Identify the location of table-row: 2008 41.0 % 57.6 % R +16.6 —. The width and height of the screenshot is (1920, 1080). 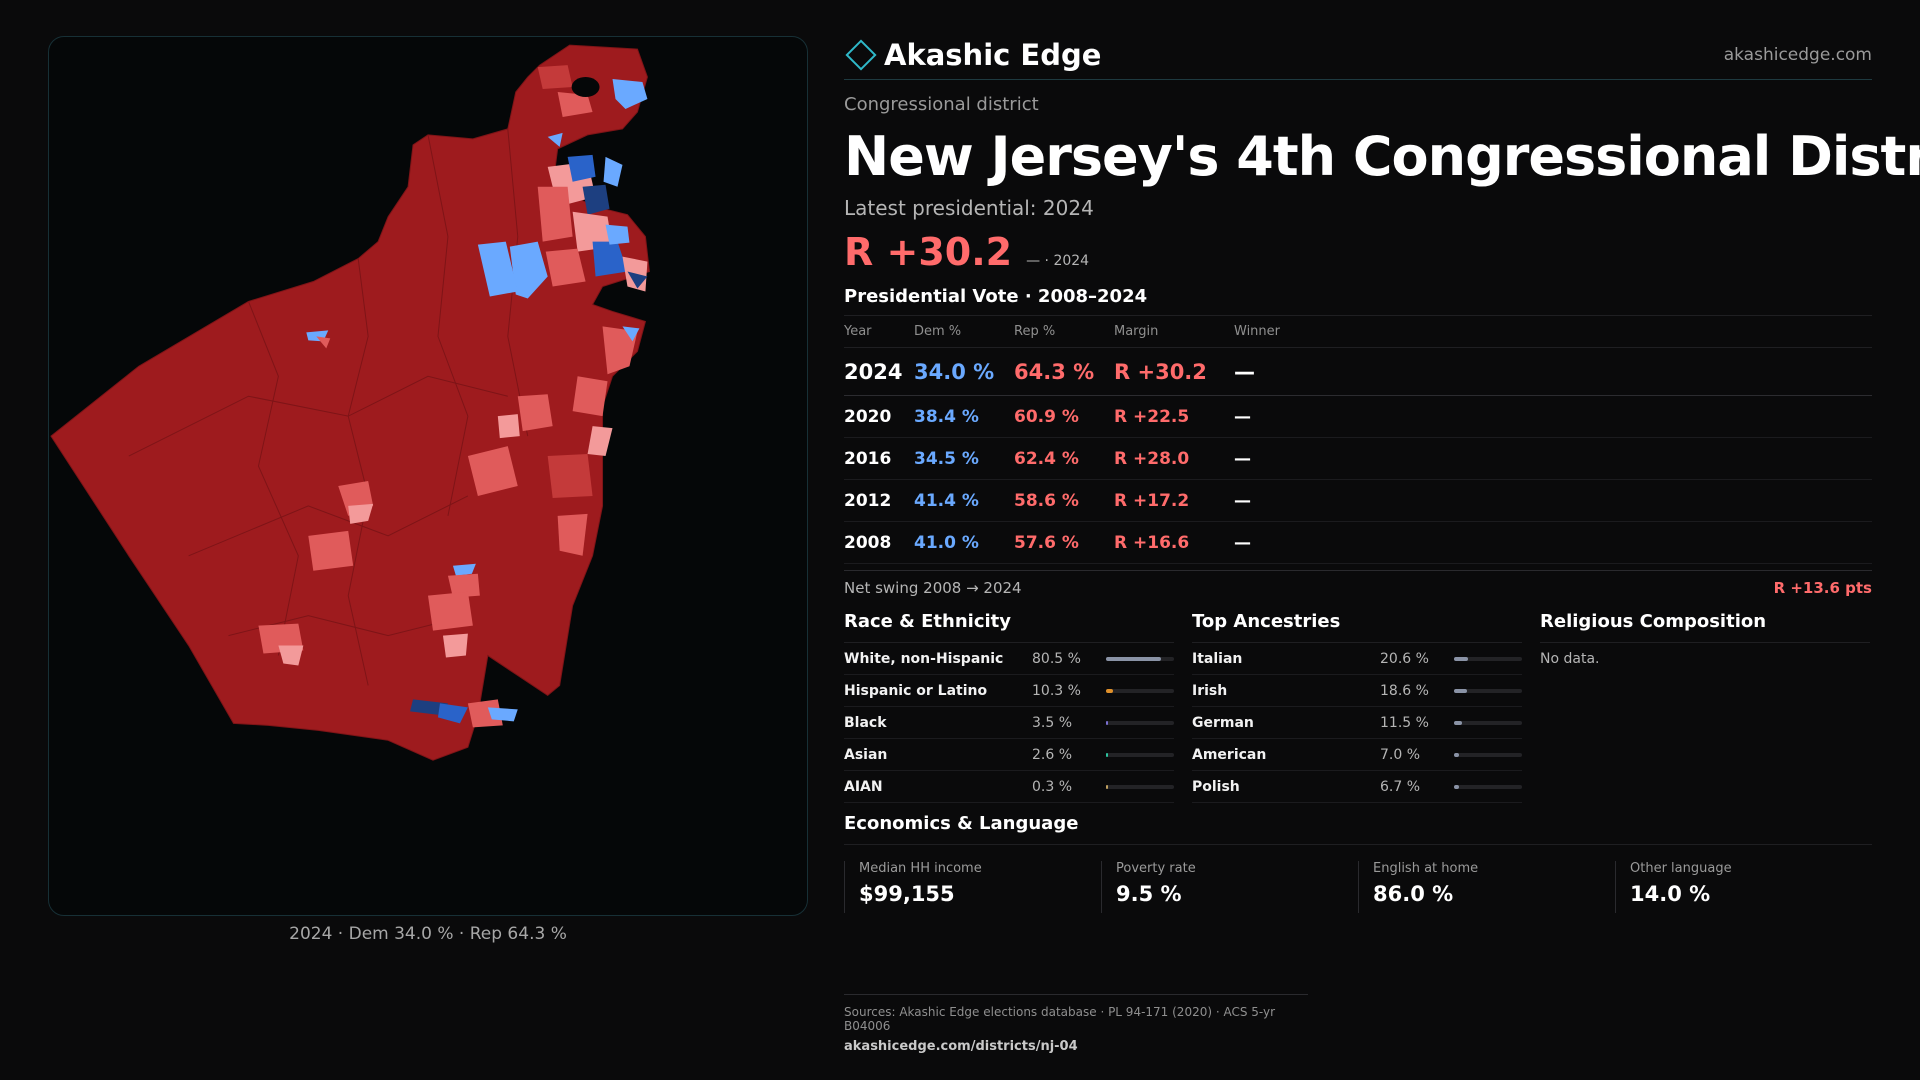
(1358, 542).